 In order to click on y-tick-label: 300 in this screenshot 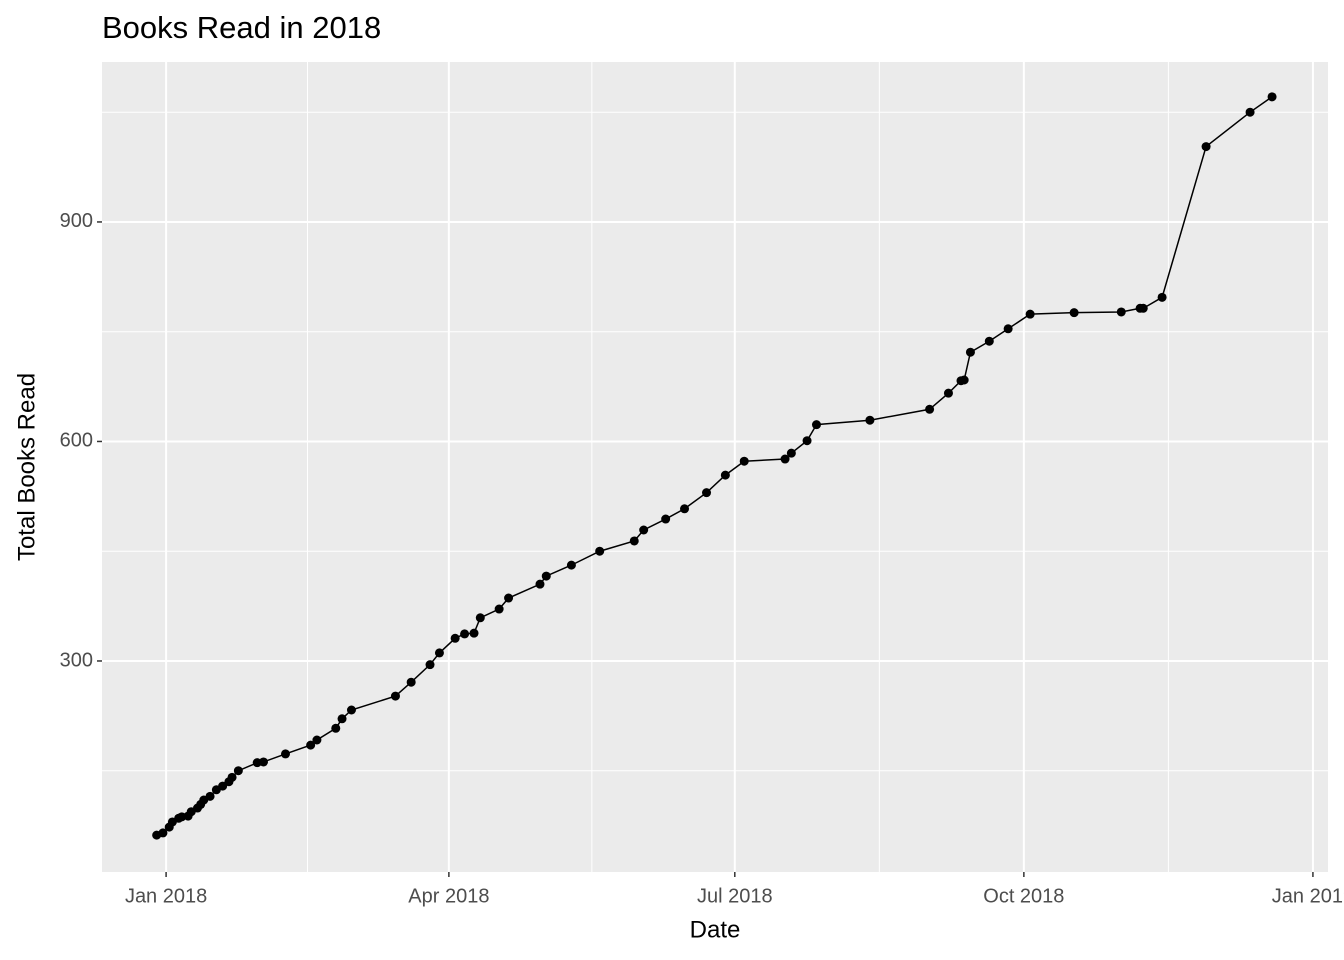, I will do `click(76, 660)`.